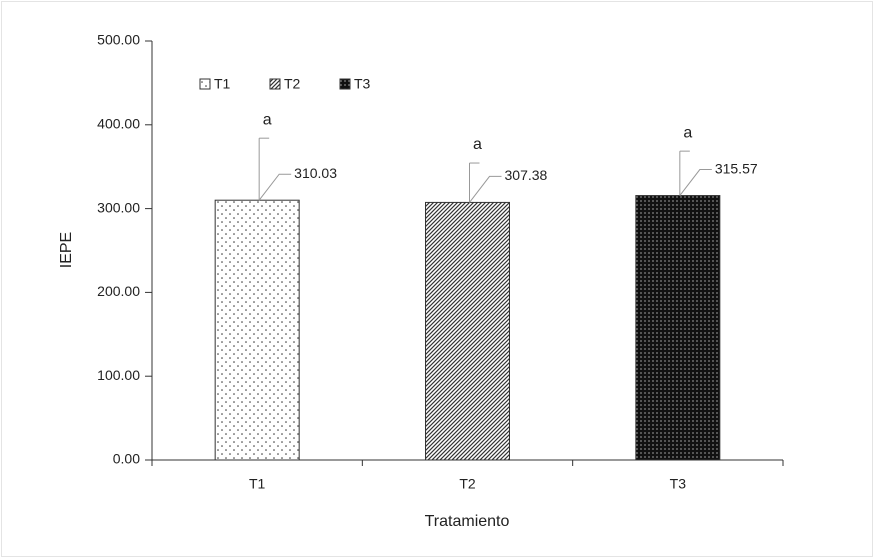 The height and width of the screenshot is (558, 874). Describe the element at coordinates (66, 250) in the screenshot. I see `y-axis-label: IEPE` at that location.